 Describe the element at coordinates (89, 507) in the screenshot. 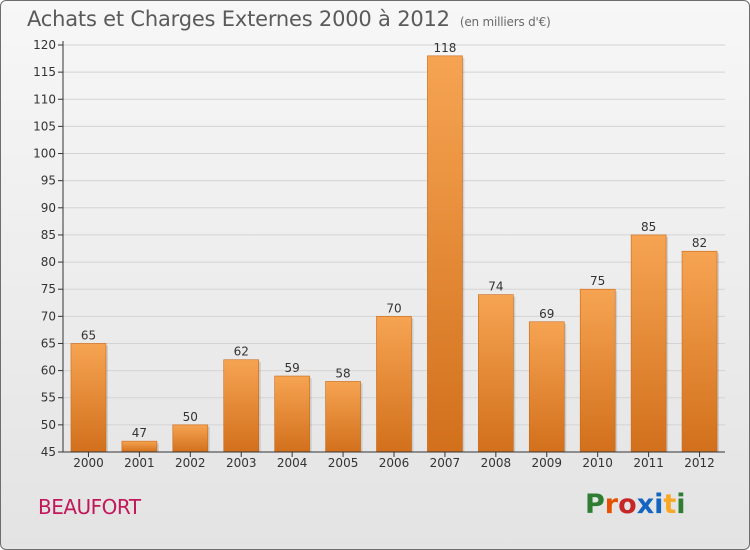

I see `city-name: BEAUFORT` at that location.